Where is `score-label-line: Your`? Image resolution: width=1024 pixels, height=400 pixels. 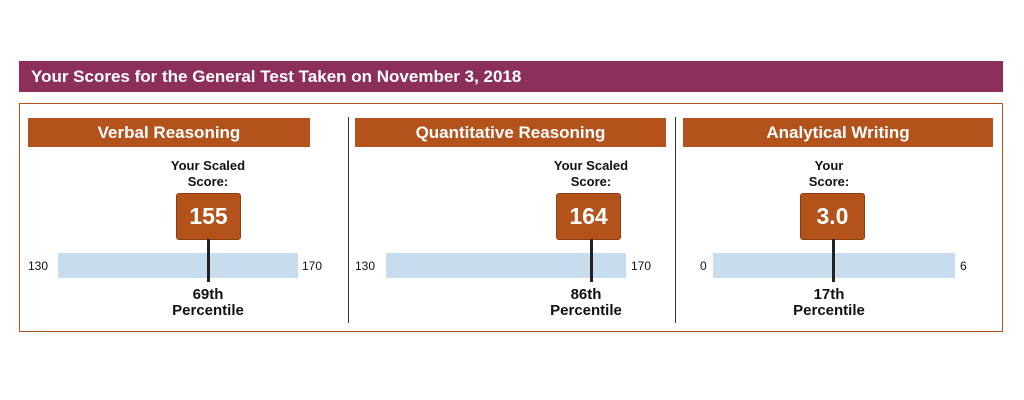
score-label-line: Your is located at coordinates (829, 165).